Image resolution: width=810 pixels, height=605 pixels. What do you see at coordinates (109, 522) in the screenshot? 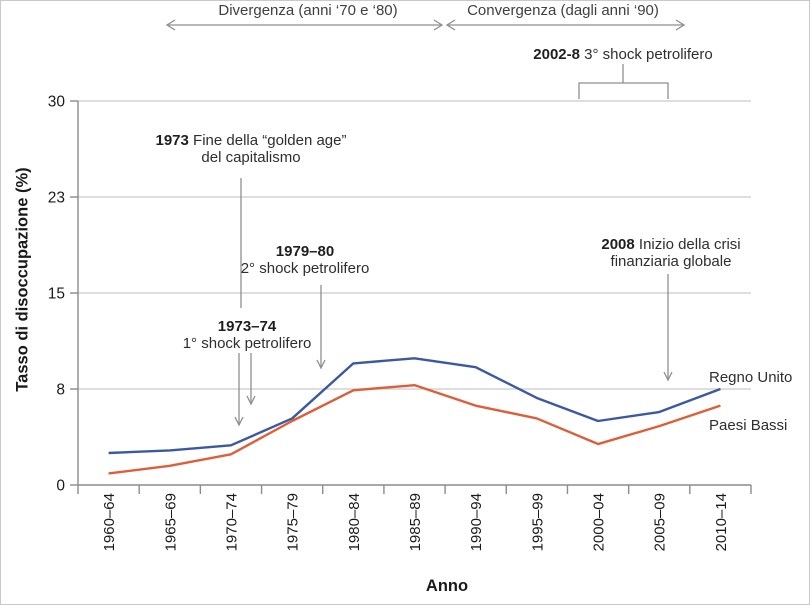
I see `x-tick-label: 1960–64` at bounding box center [109, 522].